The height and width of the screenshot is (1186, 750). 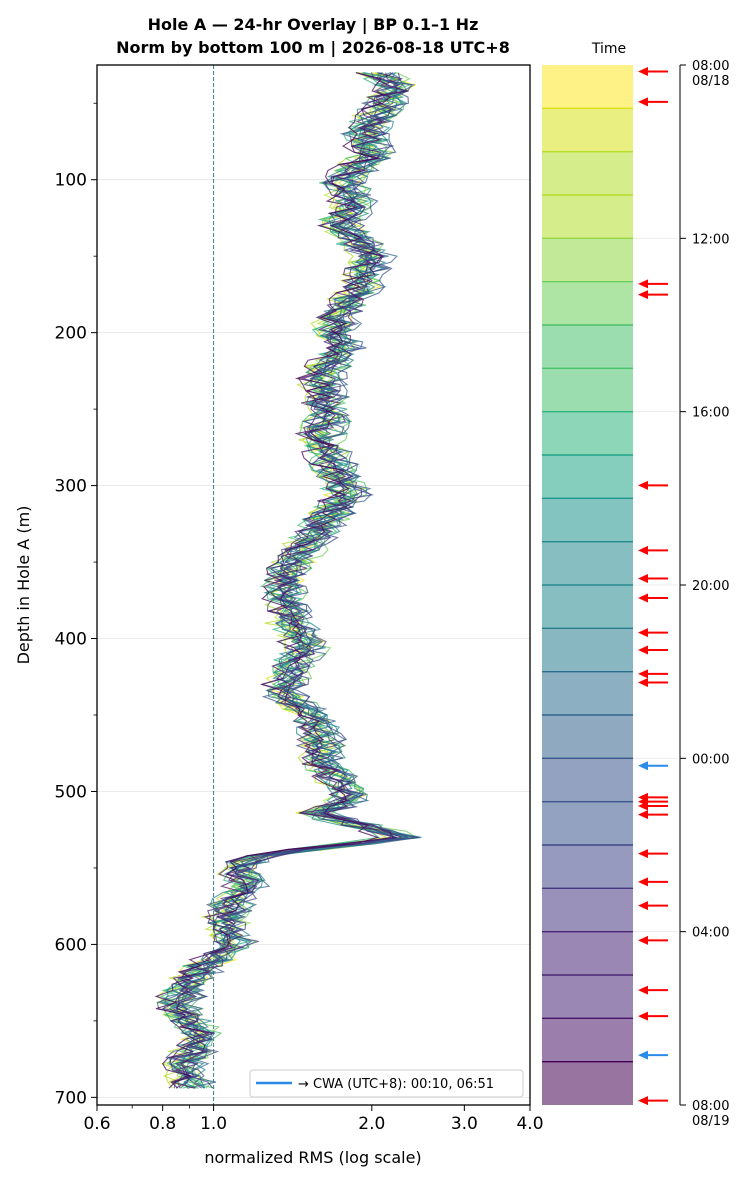 I want to click on y-tick-label: 200, so click(x=71, y=334).